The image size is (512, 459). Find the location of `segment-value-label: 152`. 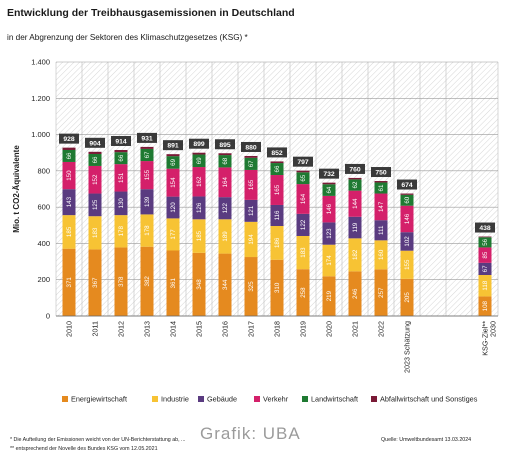

segment-value-label: 152 is located at coordinates (95, 179).